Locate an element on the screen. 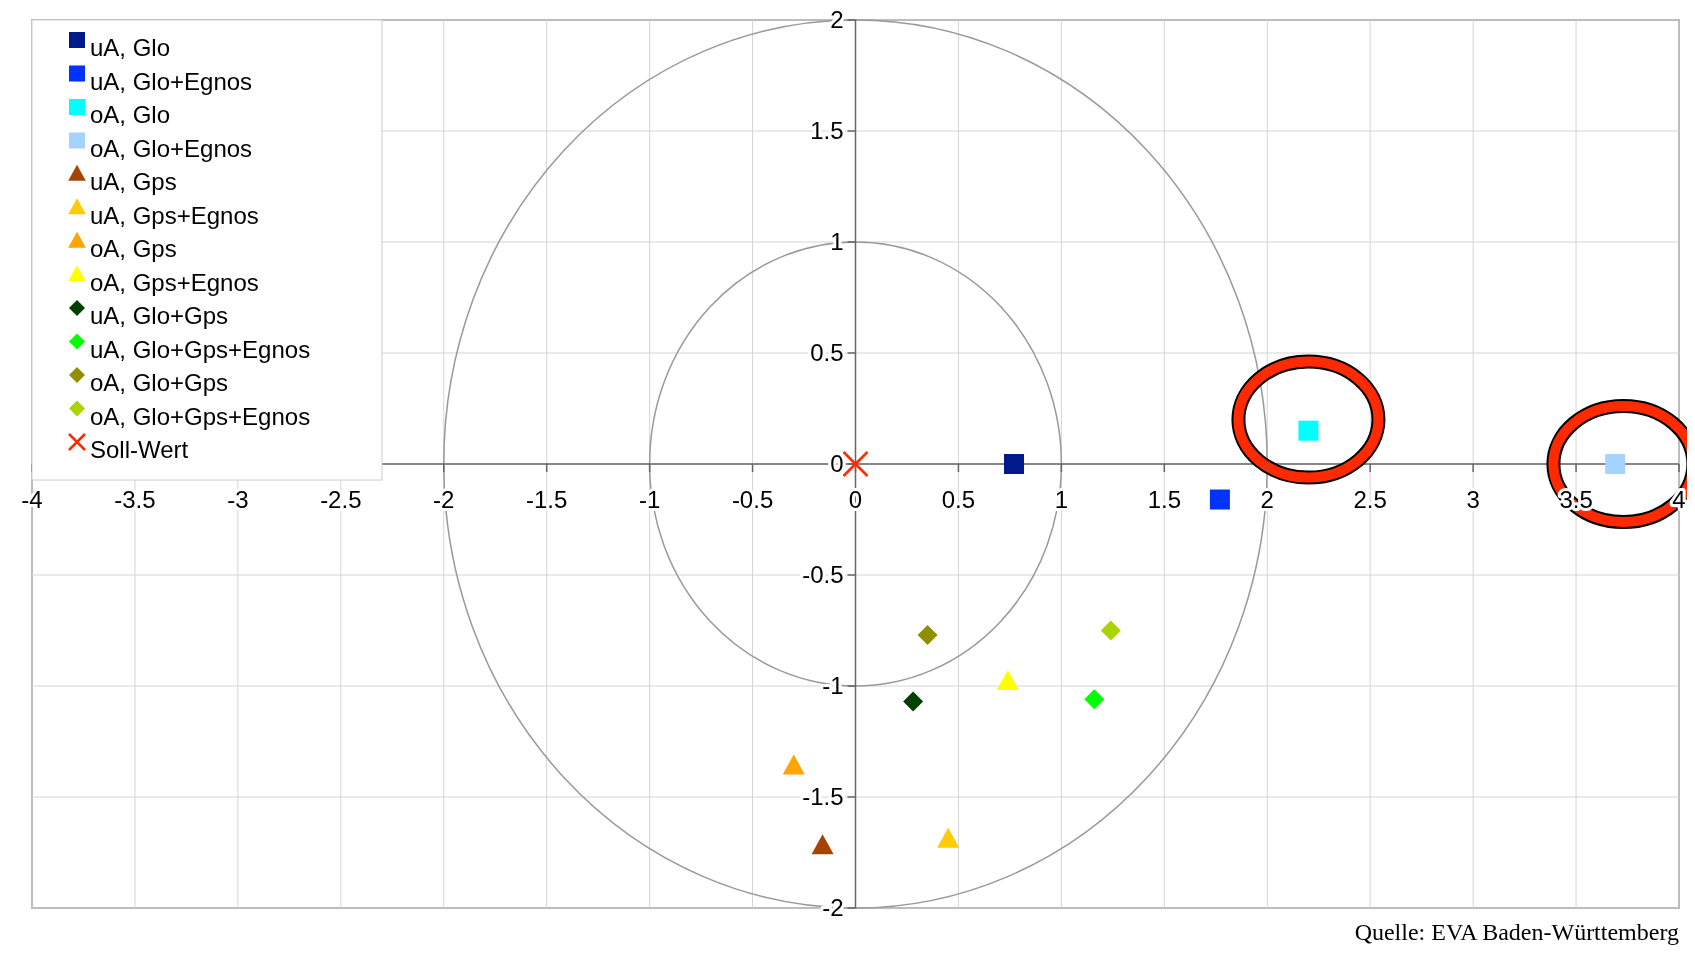 The height and width of the screenshot is (954, 1695). x-tick-label: 1.5 is located at coordinates (1164, 499).